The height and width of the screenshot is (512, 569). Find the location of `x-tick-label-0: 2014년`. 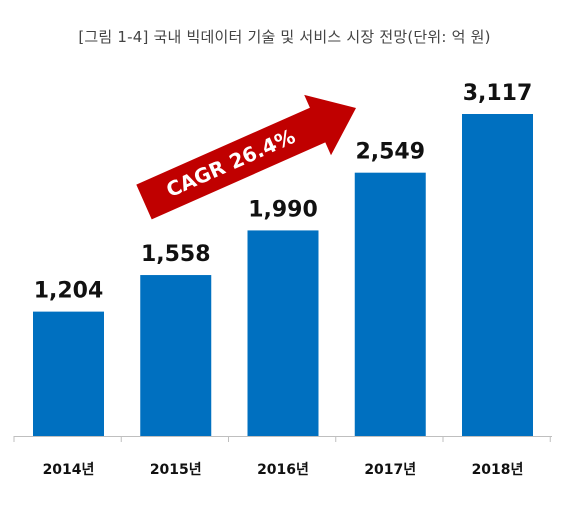

x-tick-label-0: 2014년 is located at coordinates (69, 470).